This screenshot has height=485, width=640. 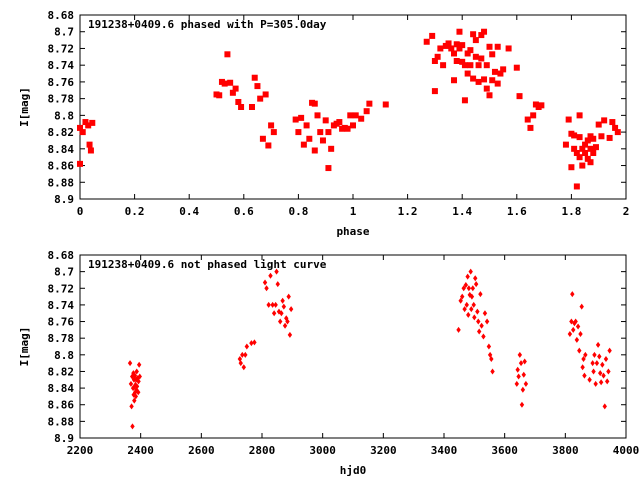 I want to click on phased-xtick-label: 1.8, so click(x=571, y=211).